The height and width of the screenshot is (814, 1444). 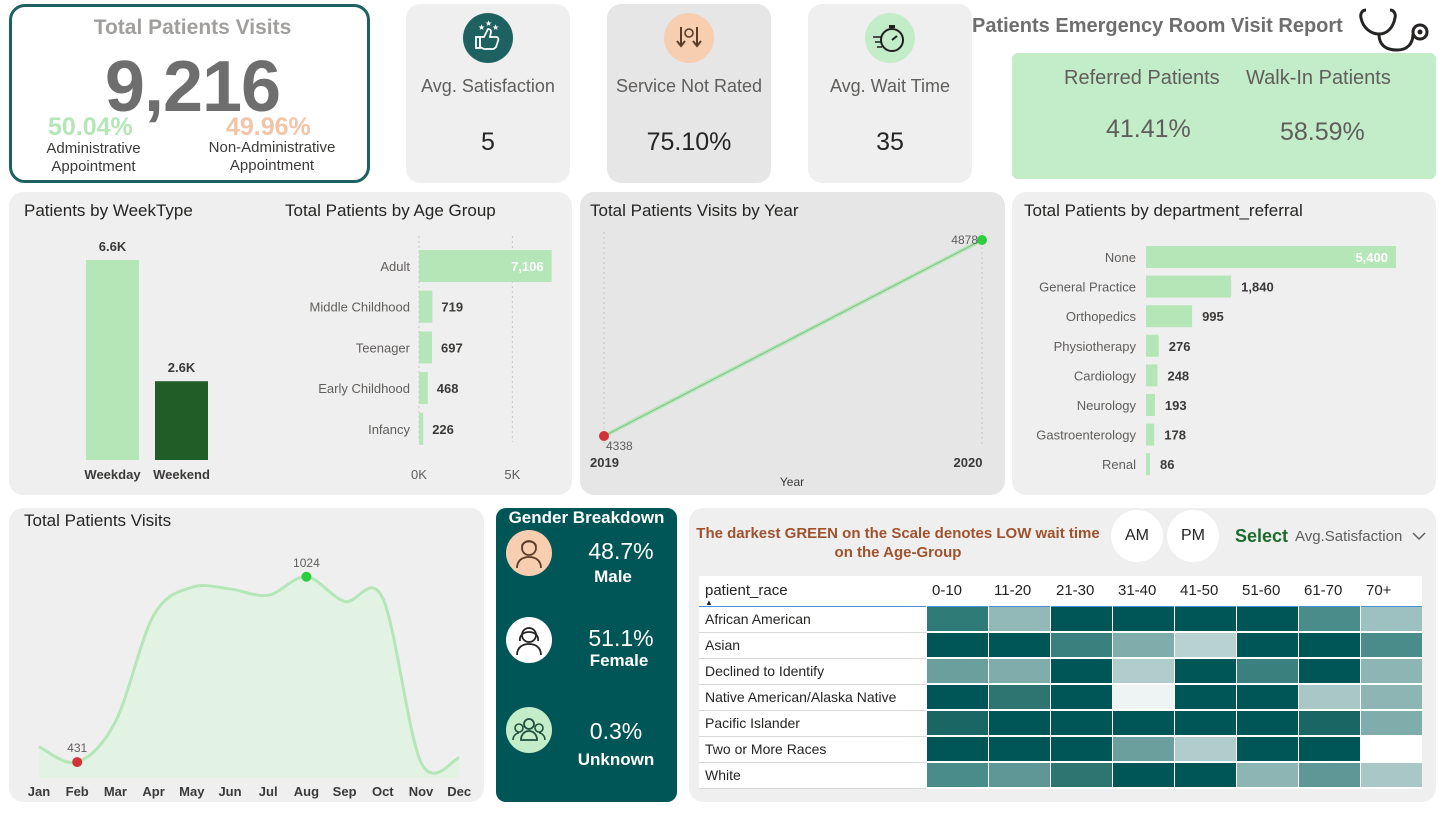 What do you see at coordinates (1075, 591) in the screenshot?
I see `column-header-age: 21-30` at bounding box center [1075, 591].